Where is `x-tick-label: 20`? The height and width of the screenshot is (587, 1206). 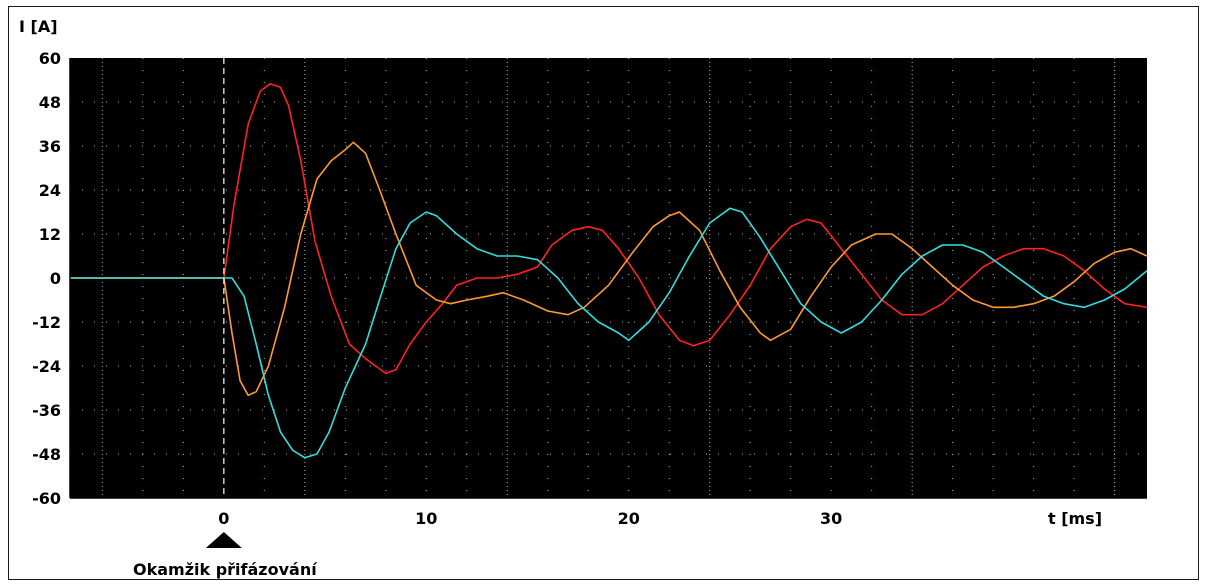 x-tick-label: 20 is located at coordinates (629, 518).